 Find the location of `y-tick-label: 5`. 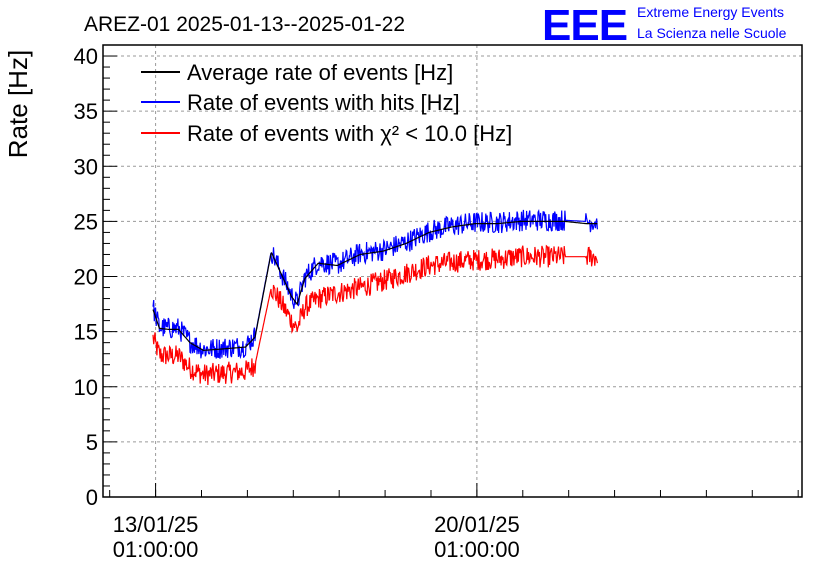

y-tick-label: 5 is located at coordinates (92, 442).